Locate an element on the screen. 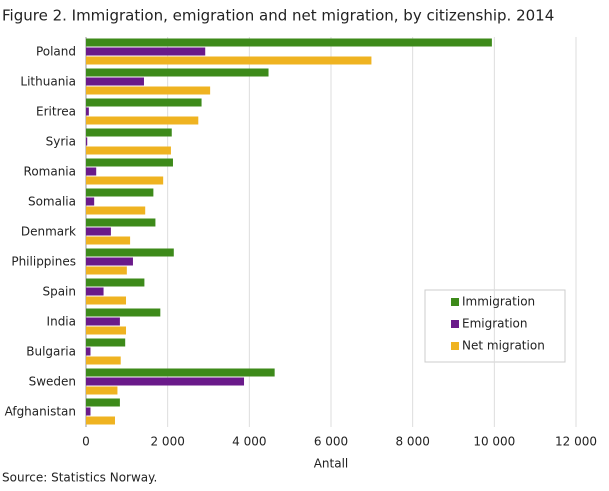 The height and width of the screenshot is (491, 609). legend-label: Emigration is located at coordinates (495, 324).